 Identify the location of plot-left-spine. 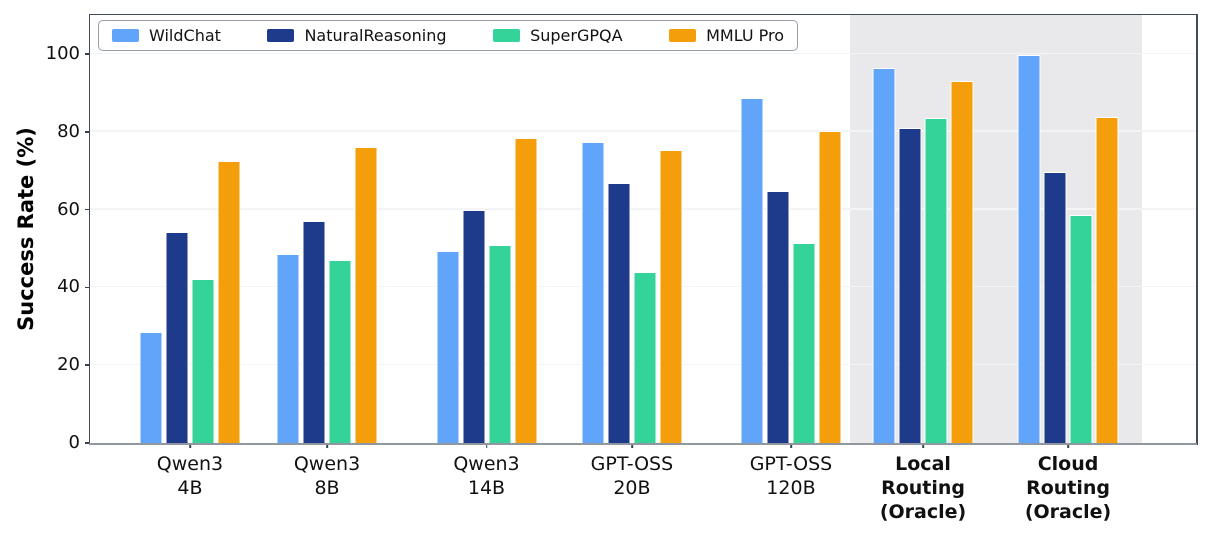
(89, 229).